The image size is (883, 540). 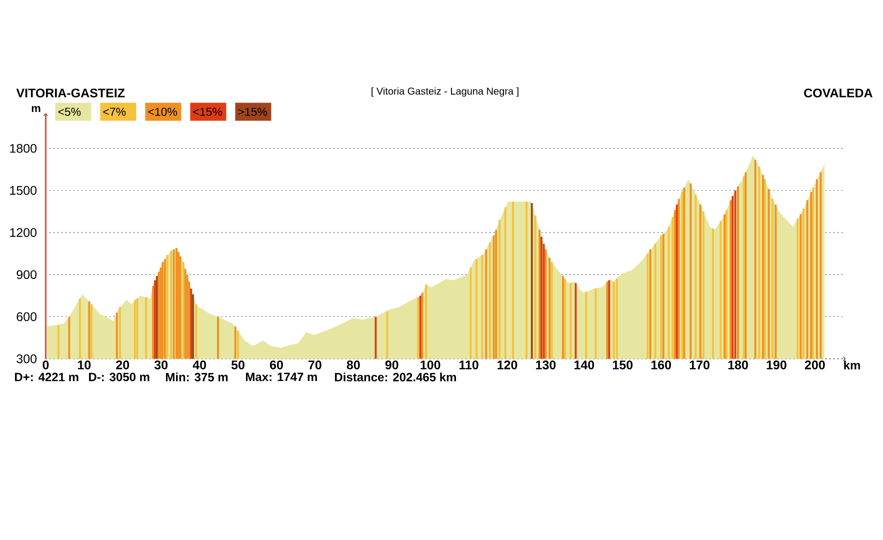 What do you see at coordinates (353, 365) in the screenshot?
I see `x-tick-label: 80` at bounding box center [353, 365].